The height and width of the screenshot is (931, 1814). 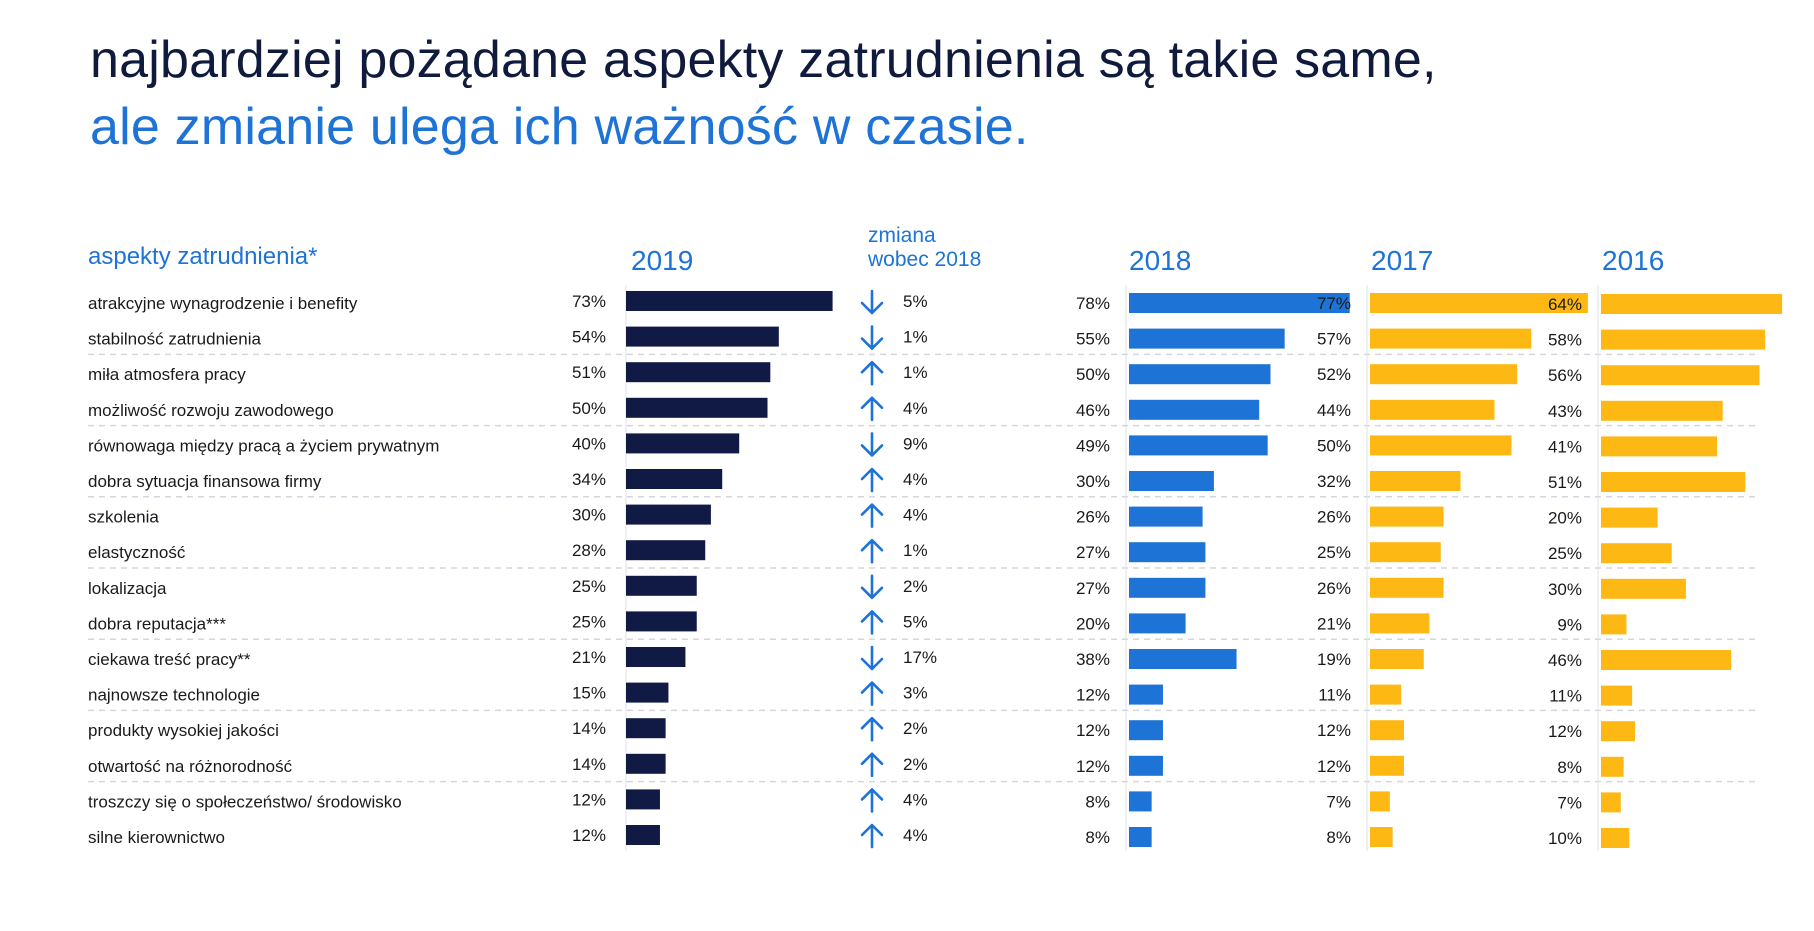 What do you see at coordinates (1140, 801) in the screenshot?
I see `bar-2018-troszczy-si-o-spo-ecze-stwo-rodowisko` at bounding box center [1140, 801].